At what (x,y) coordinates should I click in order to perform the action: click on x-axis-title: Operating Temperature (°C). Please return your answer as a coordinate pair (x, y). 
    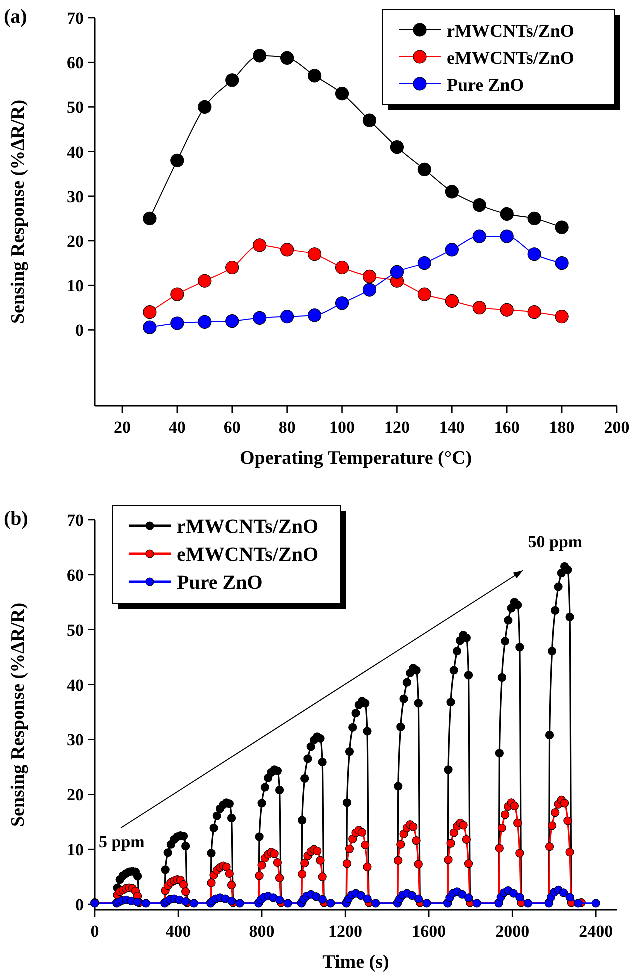
    Looking at the image, I should click on (356, 458).